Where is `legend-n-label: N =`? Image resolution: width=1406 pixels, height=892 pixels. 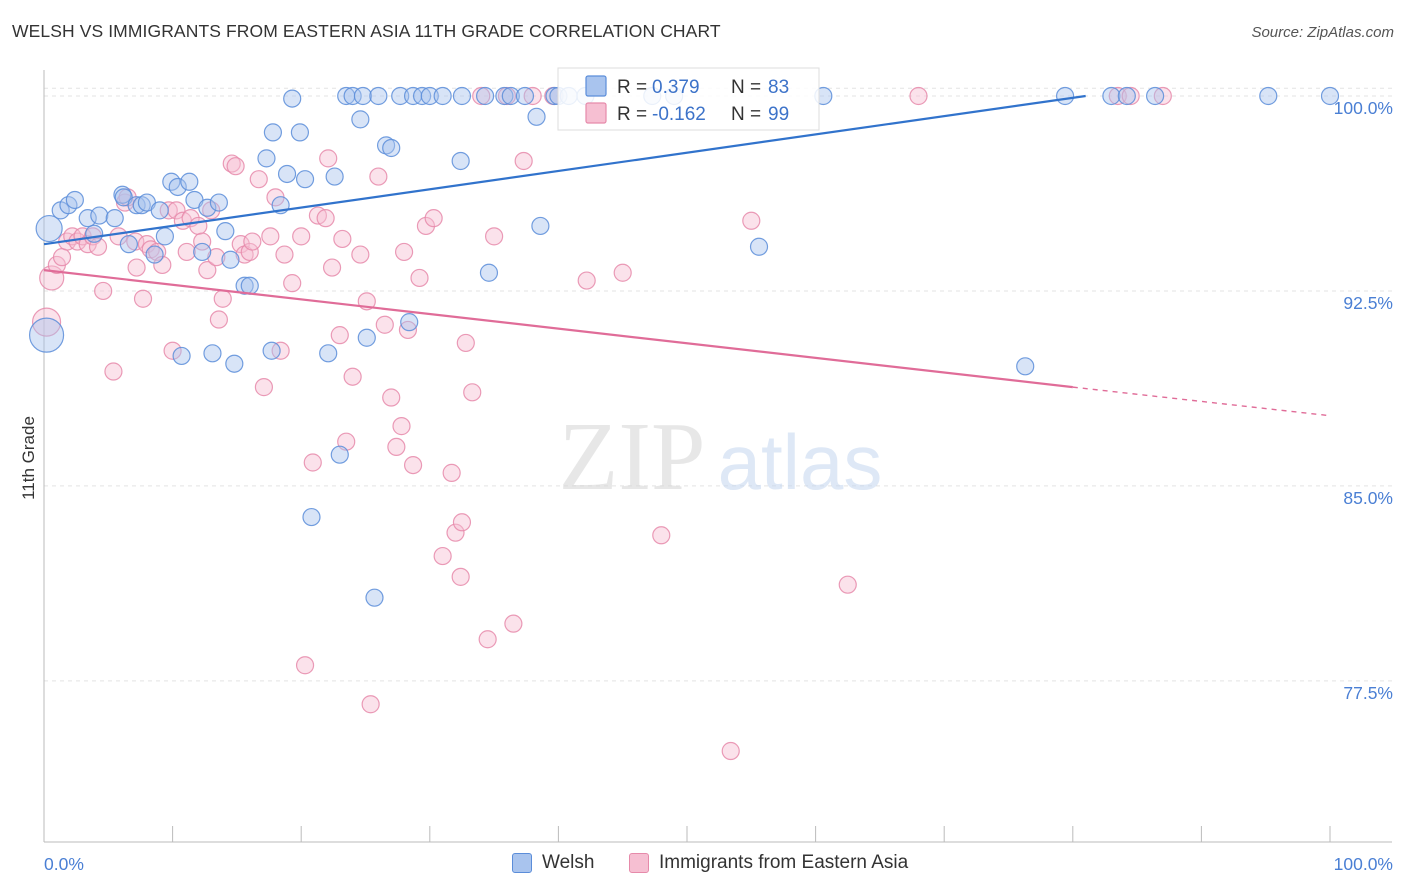 legend-n-label: N = is located at coordinates (746, 114).